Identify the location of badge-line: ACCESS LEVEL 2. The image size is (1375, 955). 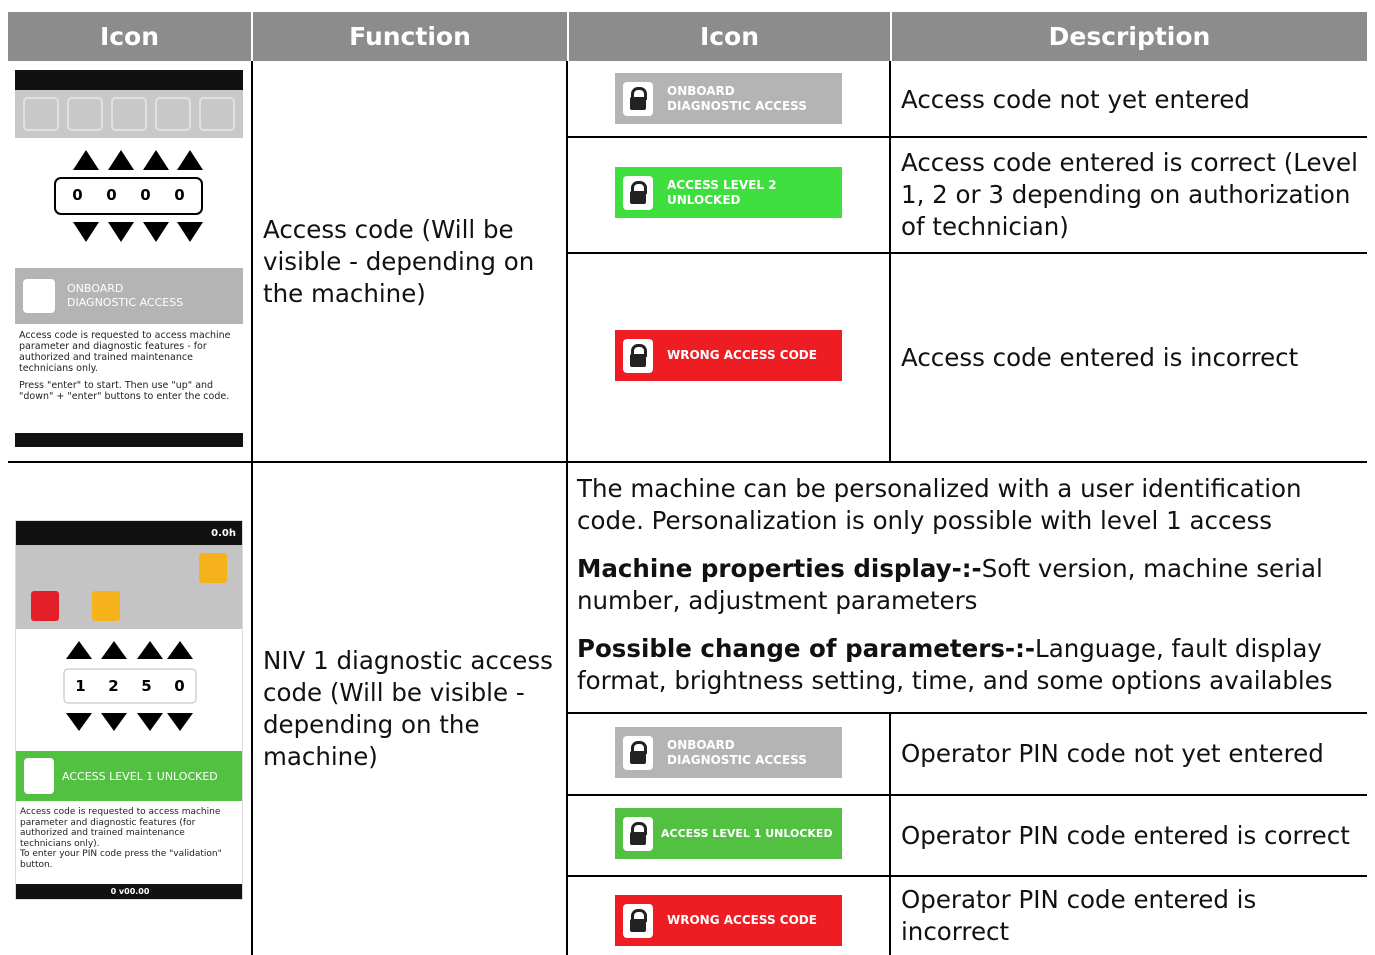
(722, 184).